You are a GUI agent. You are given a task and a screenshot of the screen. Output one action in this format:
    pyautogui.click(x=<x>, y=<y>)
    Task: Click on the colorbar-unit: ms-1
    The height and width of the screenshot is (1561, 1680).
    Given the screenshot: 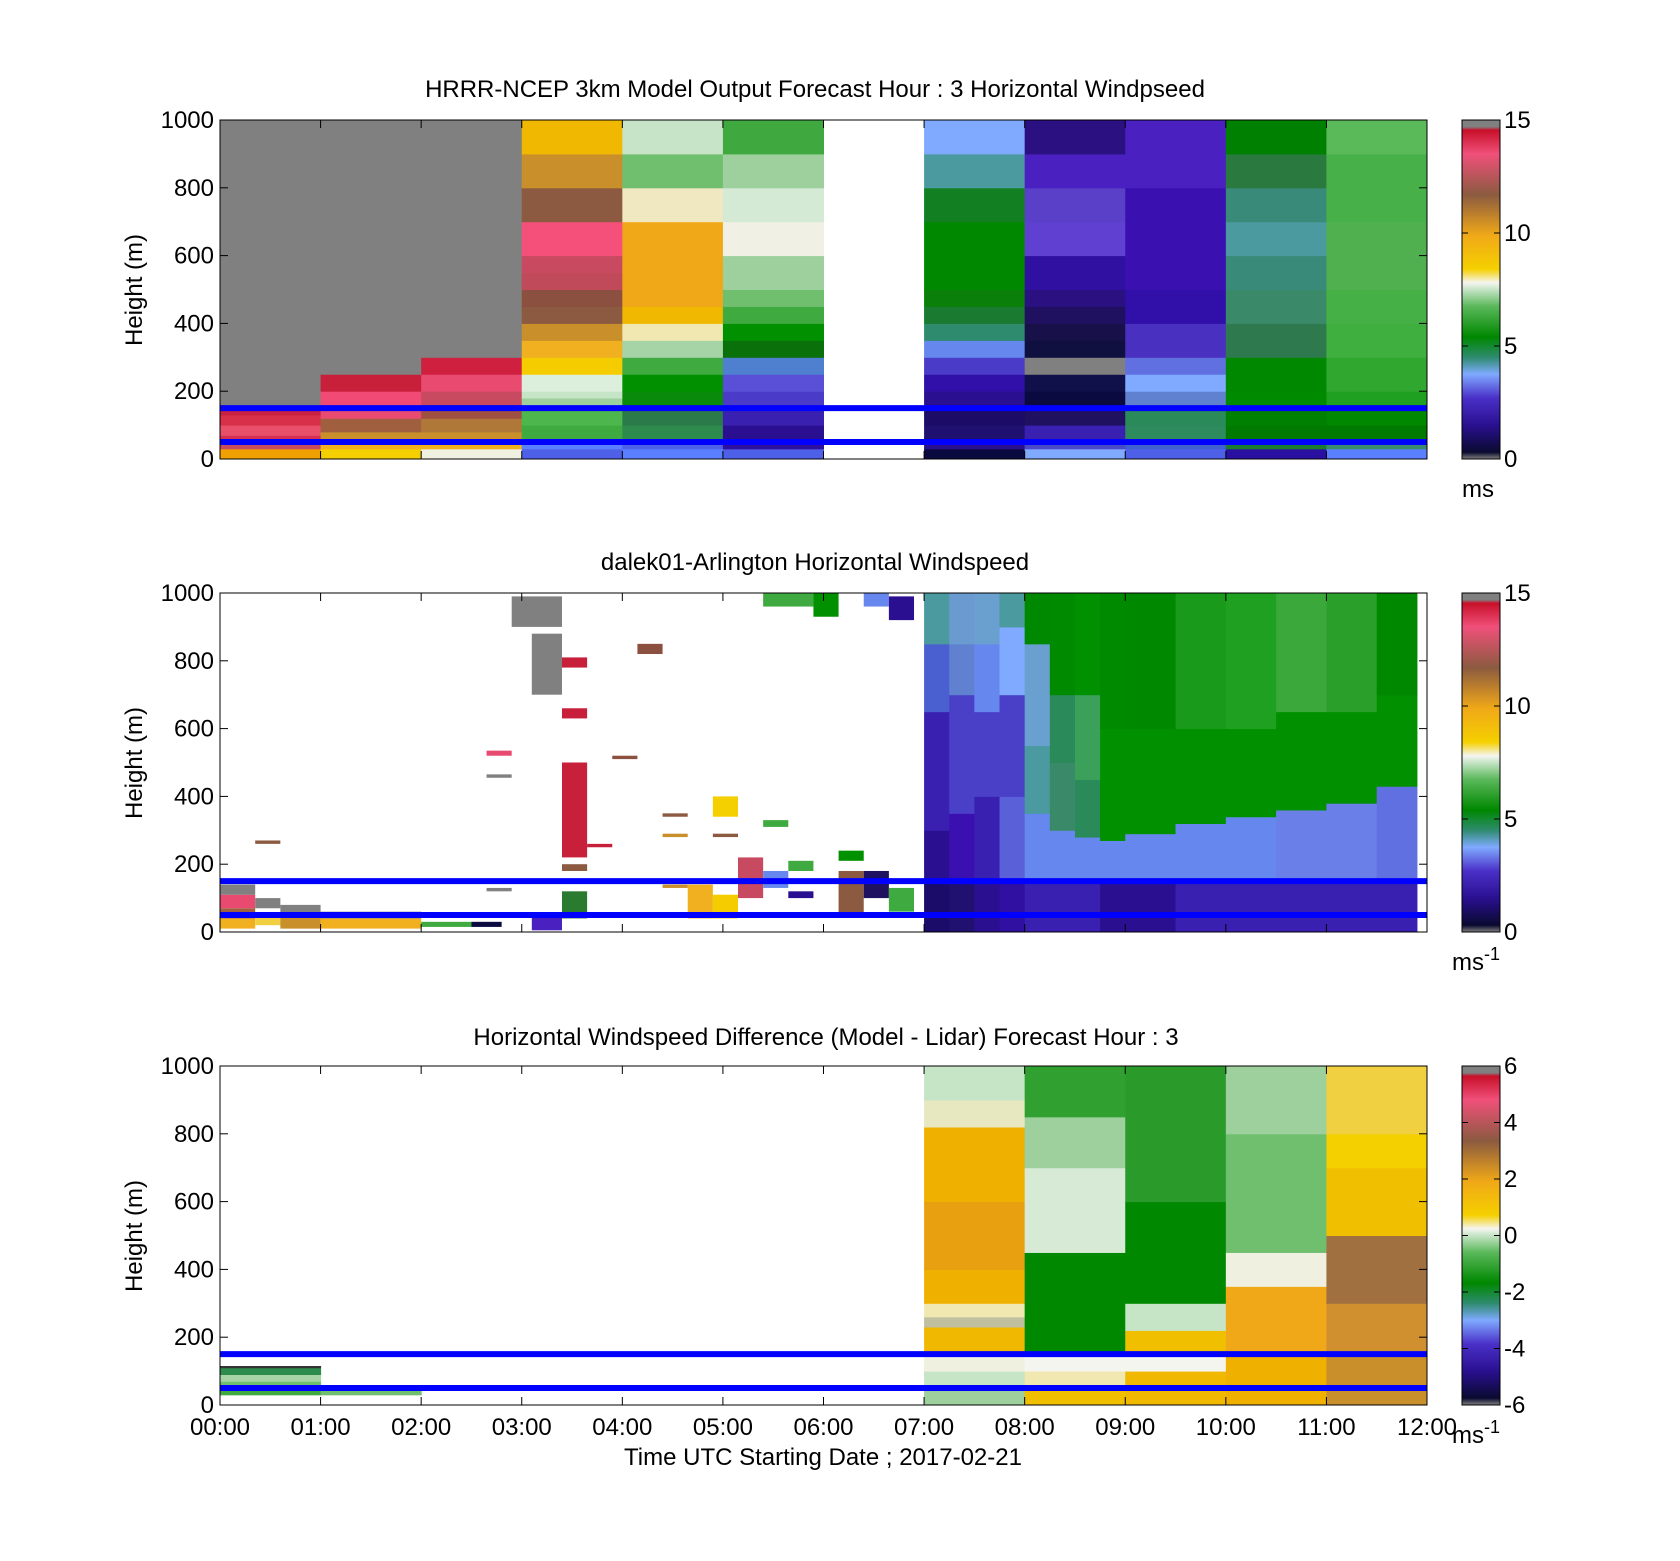 What is the action you would take?
    pyautogui.click(x=1476, y=1433)
    